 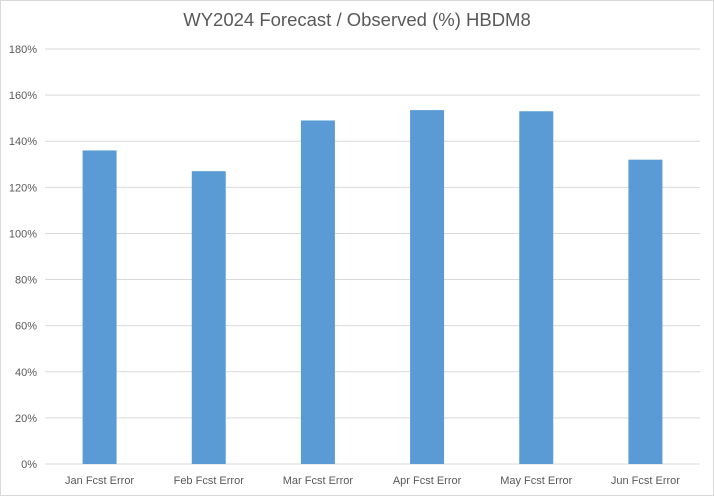 What do you see at coordinates (536, 287) in the screenshot?
I see `bar-may` at bounding box center [536, 287].